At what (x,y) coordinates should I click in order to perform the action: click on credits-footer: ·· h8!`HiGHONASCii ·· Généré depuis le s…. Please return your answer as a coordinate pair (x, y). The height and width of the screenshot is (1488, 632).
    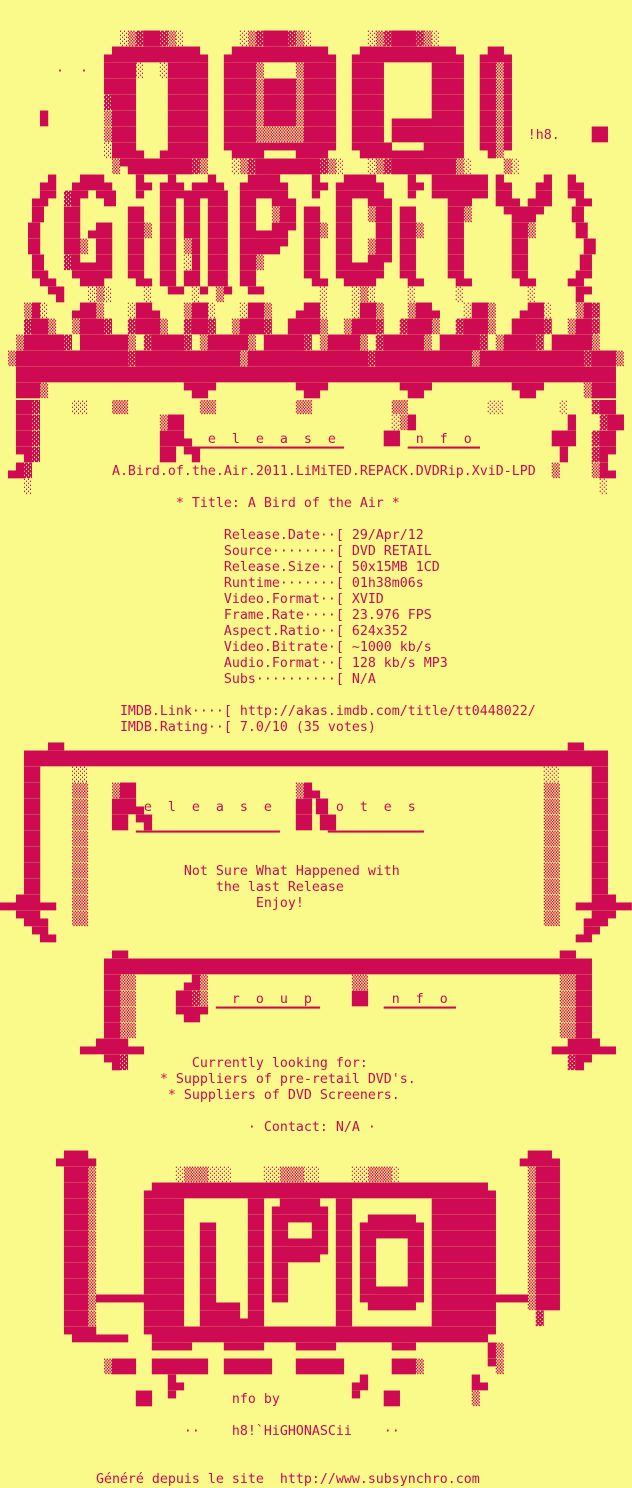
    Looking at the image, I should click on (287, 1455).